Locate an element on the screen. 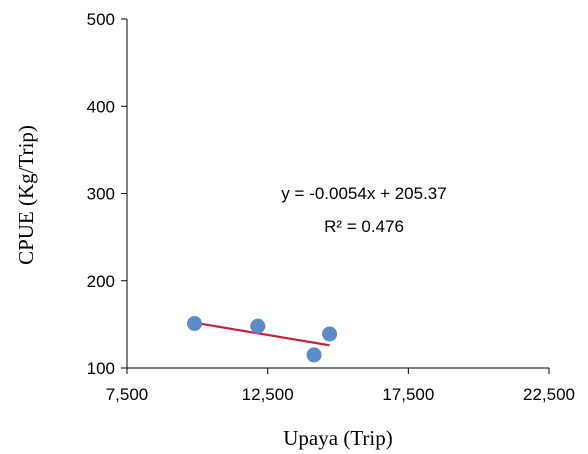 Image resolution: width=588 pixels, height=454 pixels. y-tick-label: 400 is located at coordinates (101, 106).